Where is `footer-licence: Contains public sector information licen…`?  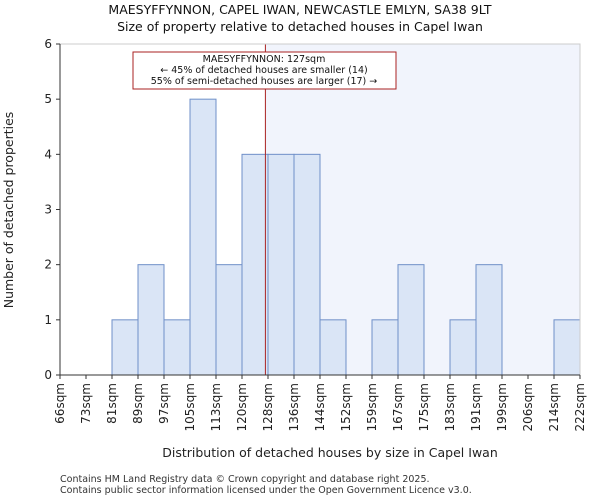 footer-licence: Contains public sector information licen… is located at coordinates (266, 490).